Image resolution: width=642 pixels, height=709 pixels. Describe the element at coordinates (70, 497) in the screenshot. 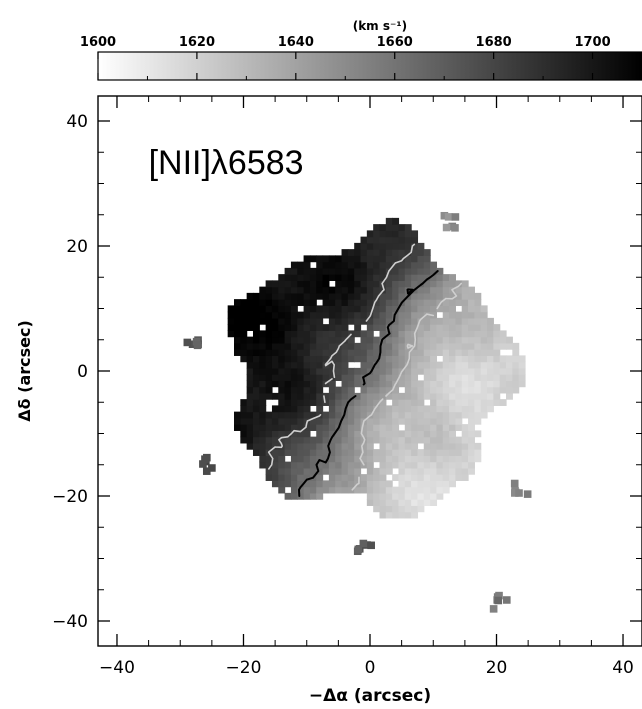

I see `y-tick-label--20: −20` at that location.